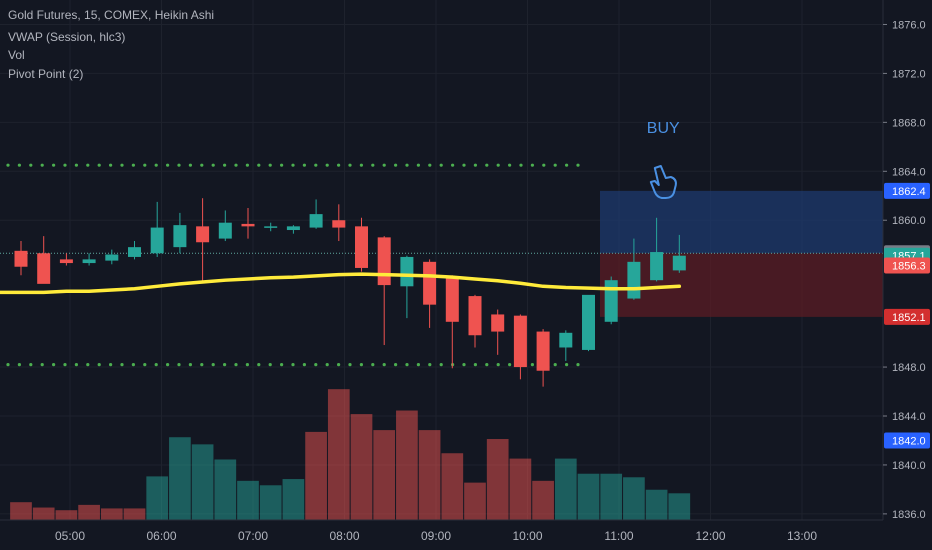 This screenshot has width=932, height=550. I want to click on time-tick-label: 13:00, so click(802, 536).